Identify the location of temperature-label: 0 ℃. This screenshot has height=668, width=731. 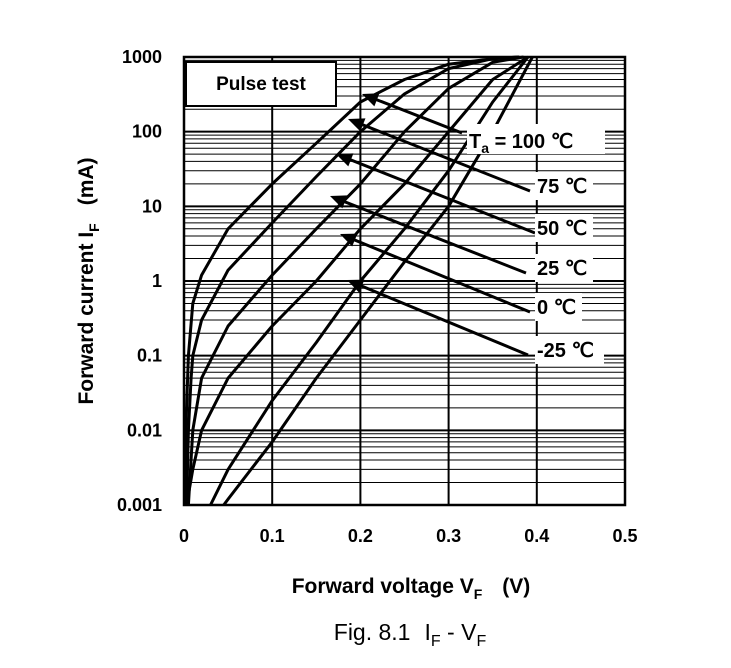
(556, 308).